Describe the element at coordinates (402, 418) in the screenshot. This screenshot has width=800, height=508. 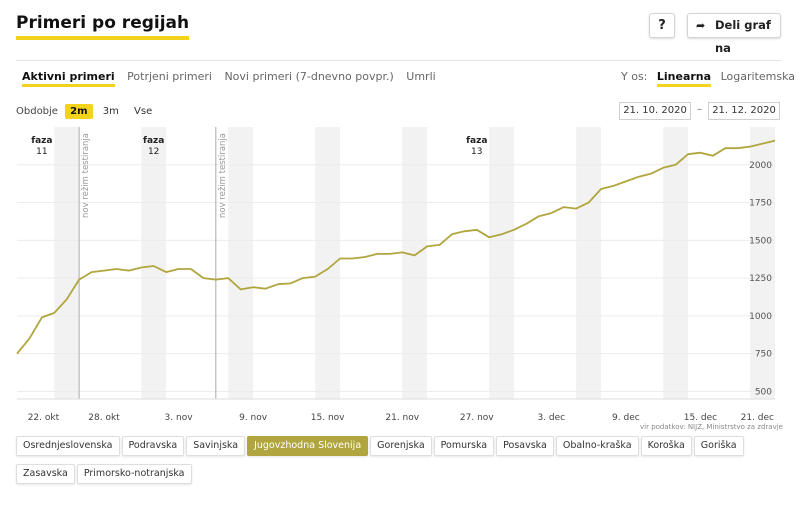
I see `x-tick-label: 21. nov` at that location.